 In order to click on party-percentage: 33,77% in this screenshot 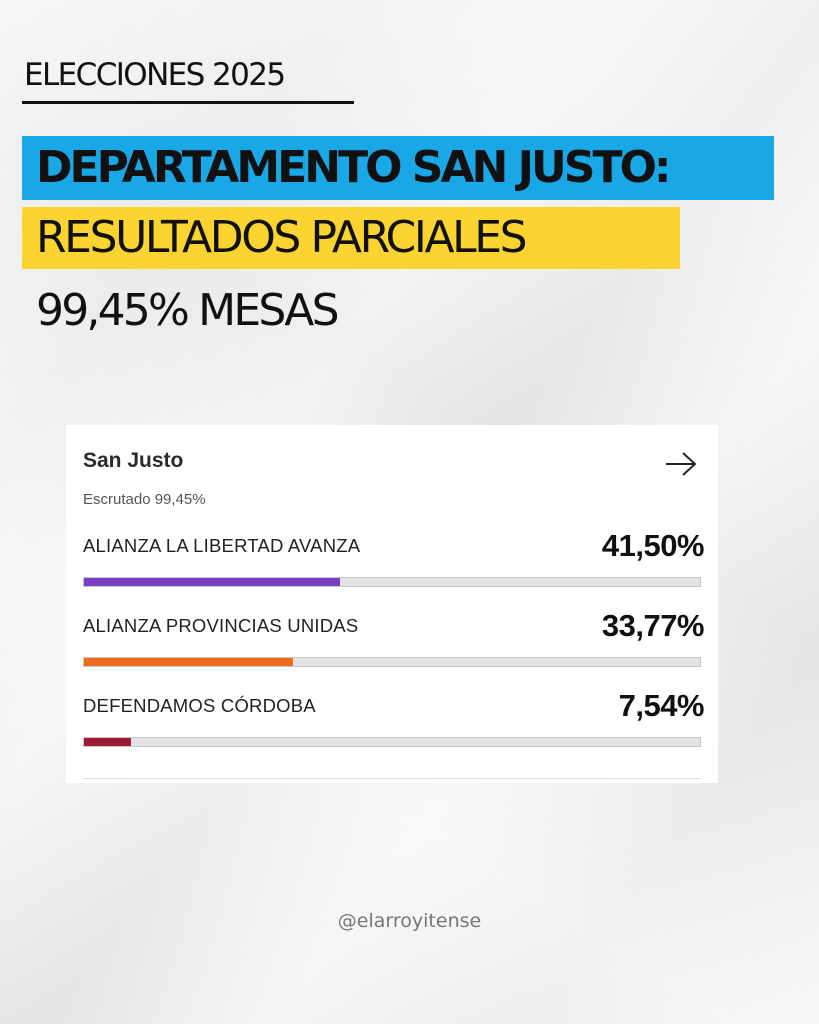, I will do `click(653, 625)`.